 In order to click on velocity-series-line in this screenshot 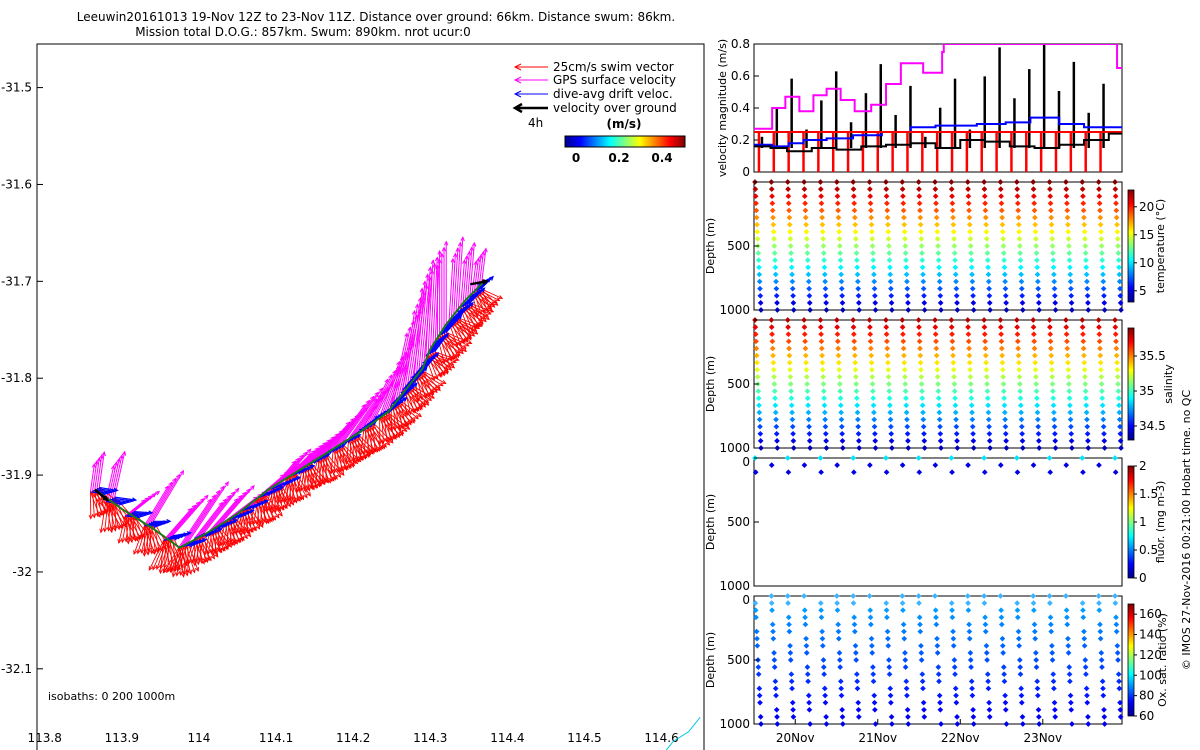, I will do `click(938, 132)`.